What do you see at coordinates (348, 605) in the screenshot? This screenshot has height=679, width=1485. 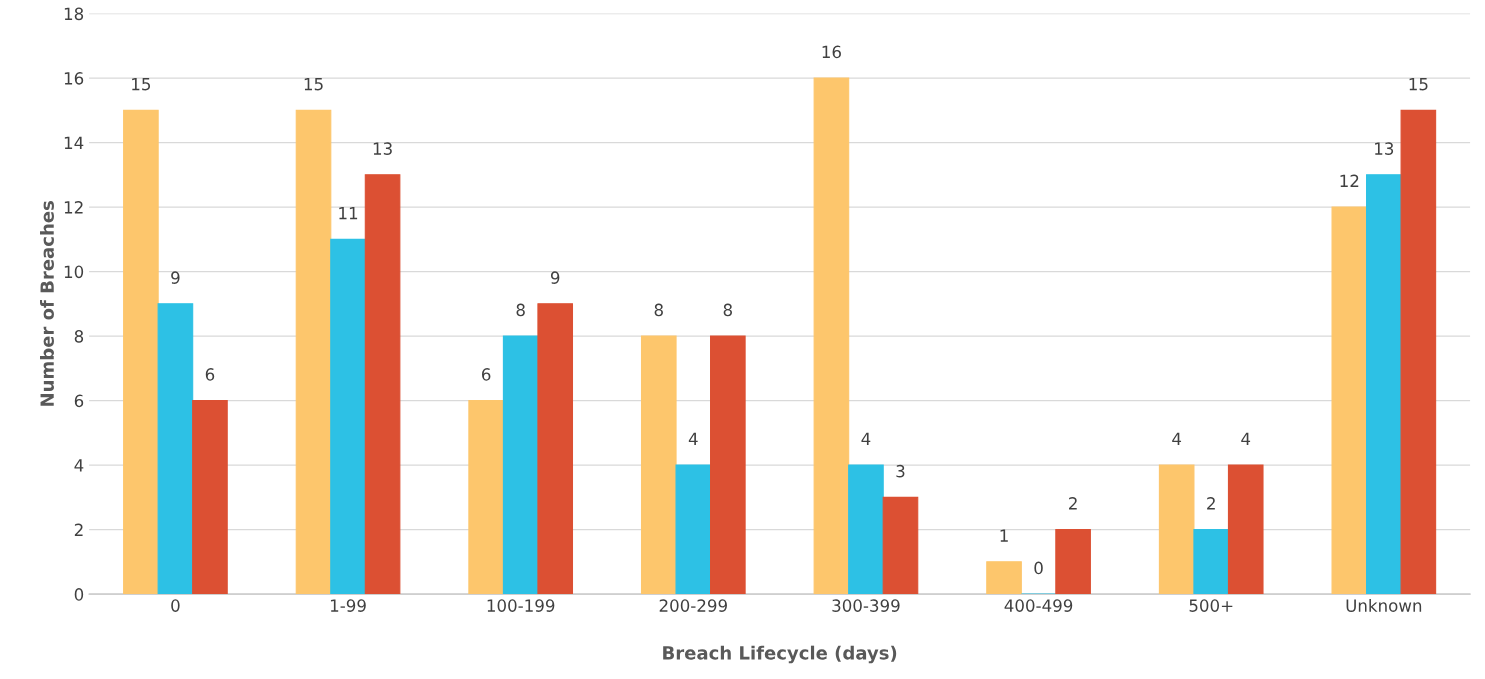 I see `x-tick-label: 1-99` at bounding box center [348, 605].